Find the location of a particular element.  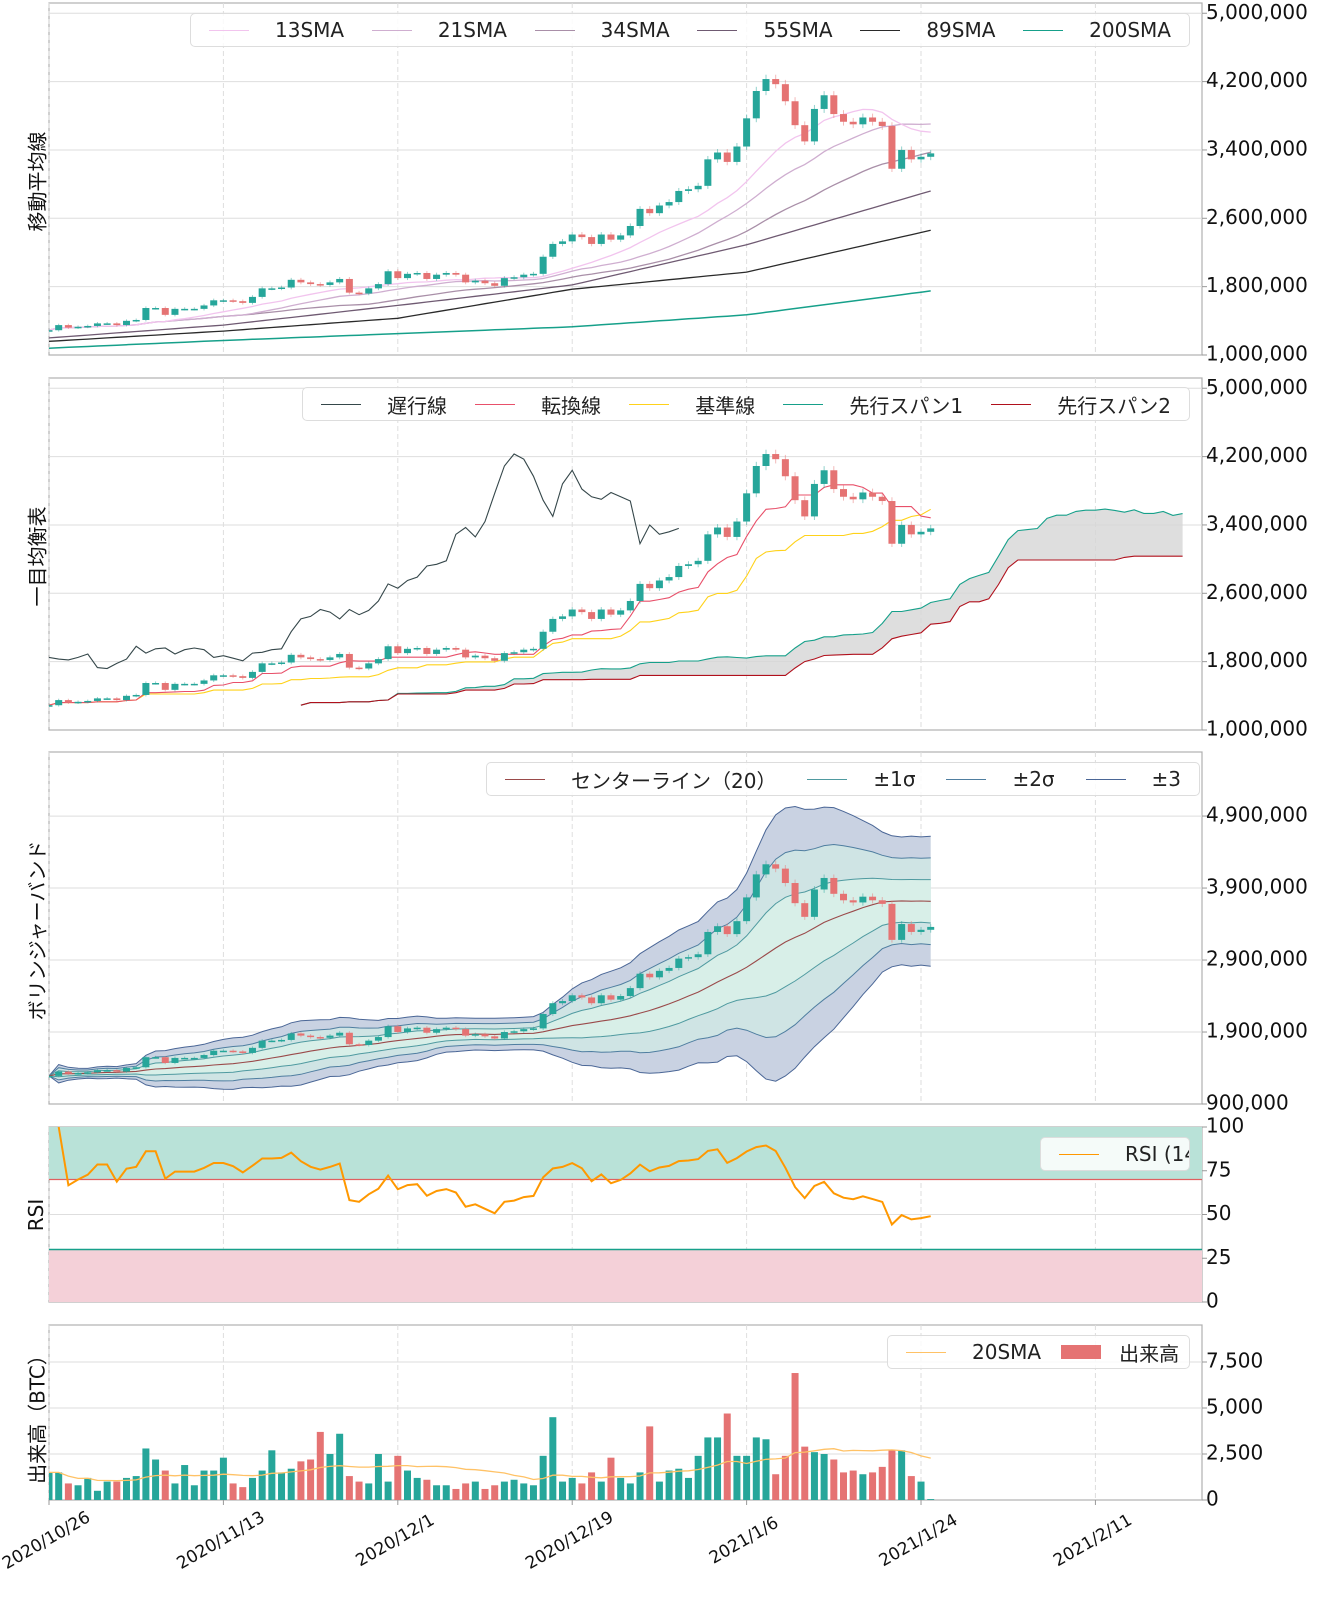

y-tick-label: 2,600,000 is located at coordinates (1257, 592).